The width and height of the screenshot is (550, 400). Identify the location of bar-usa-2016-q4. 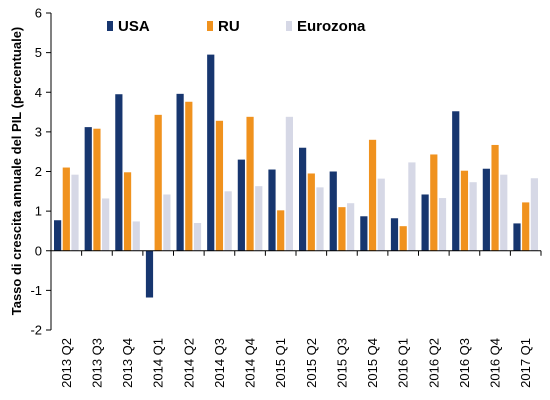
(486, 209).